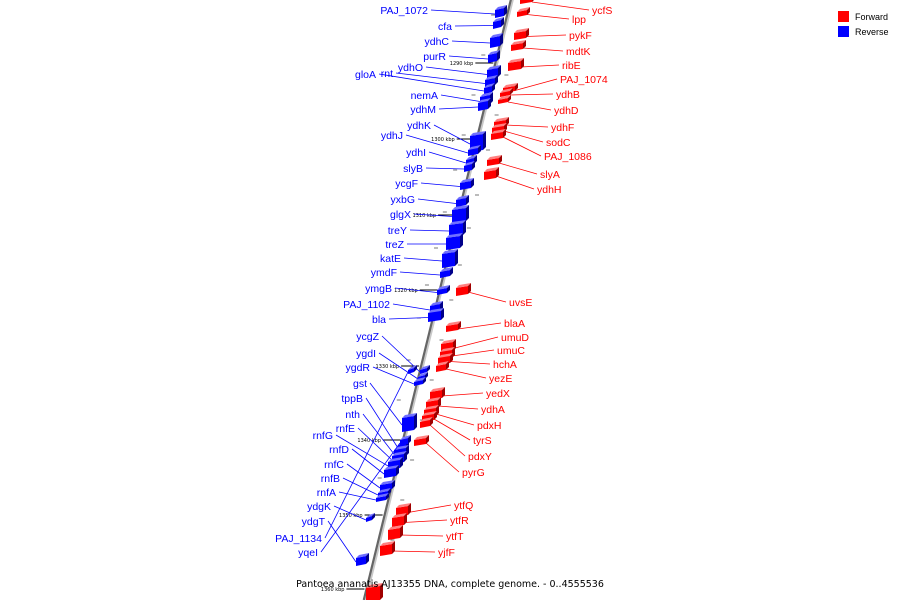  Describe the element at coordinates (409, 422) in the screenshot. I see `gene-block-gst` at that location.